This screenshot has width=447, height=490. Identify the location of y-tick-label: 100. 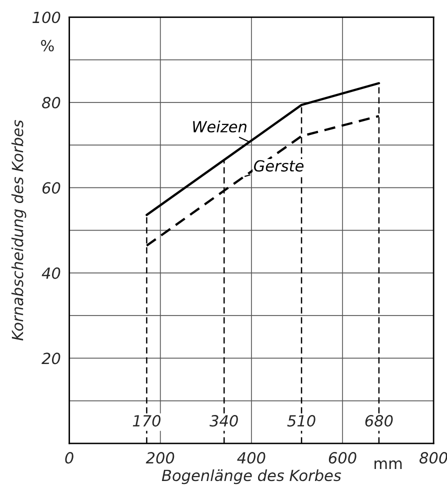
(46, 18).